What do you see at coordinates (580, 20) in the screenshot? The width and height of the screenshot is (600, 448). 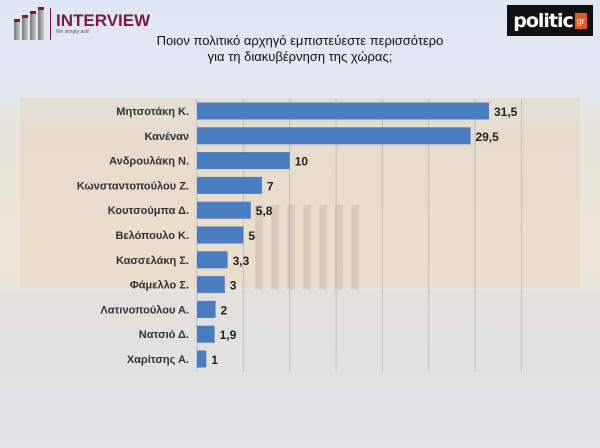 I see `politic-logo-badge: gr` at bounding box center [580, 20].